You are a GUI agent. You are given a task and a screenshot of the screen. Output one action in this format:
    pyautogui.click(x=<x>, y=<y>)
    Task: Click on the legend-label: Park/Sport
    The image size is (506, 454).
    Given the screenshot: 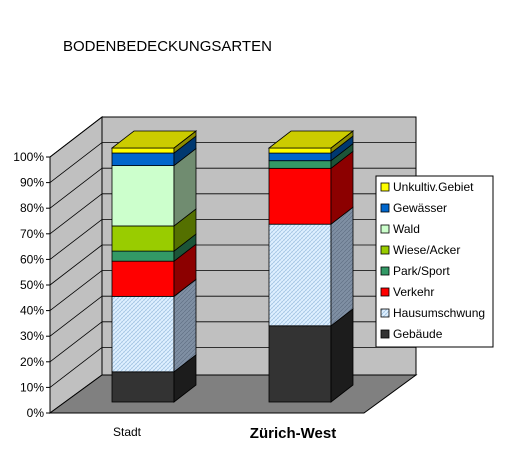 What is the action you would take?
    pyautogui.click(x=421, y=271)
    